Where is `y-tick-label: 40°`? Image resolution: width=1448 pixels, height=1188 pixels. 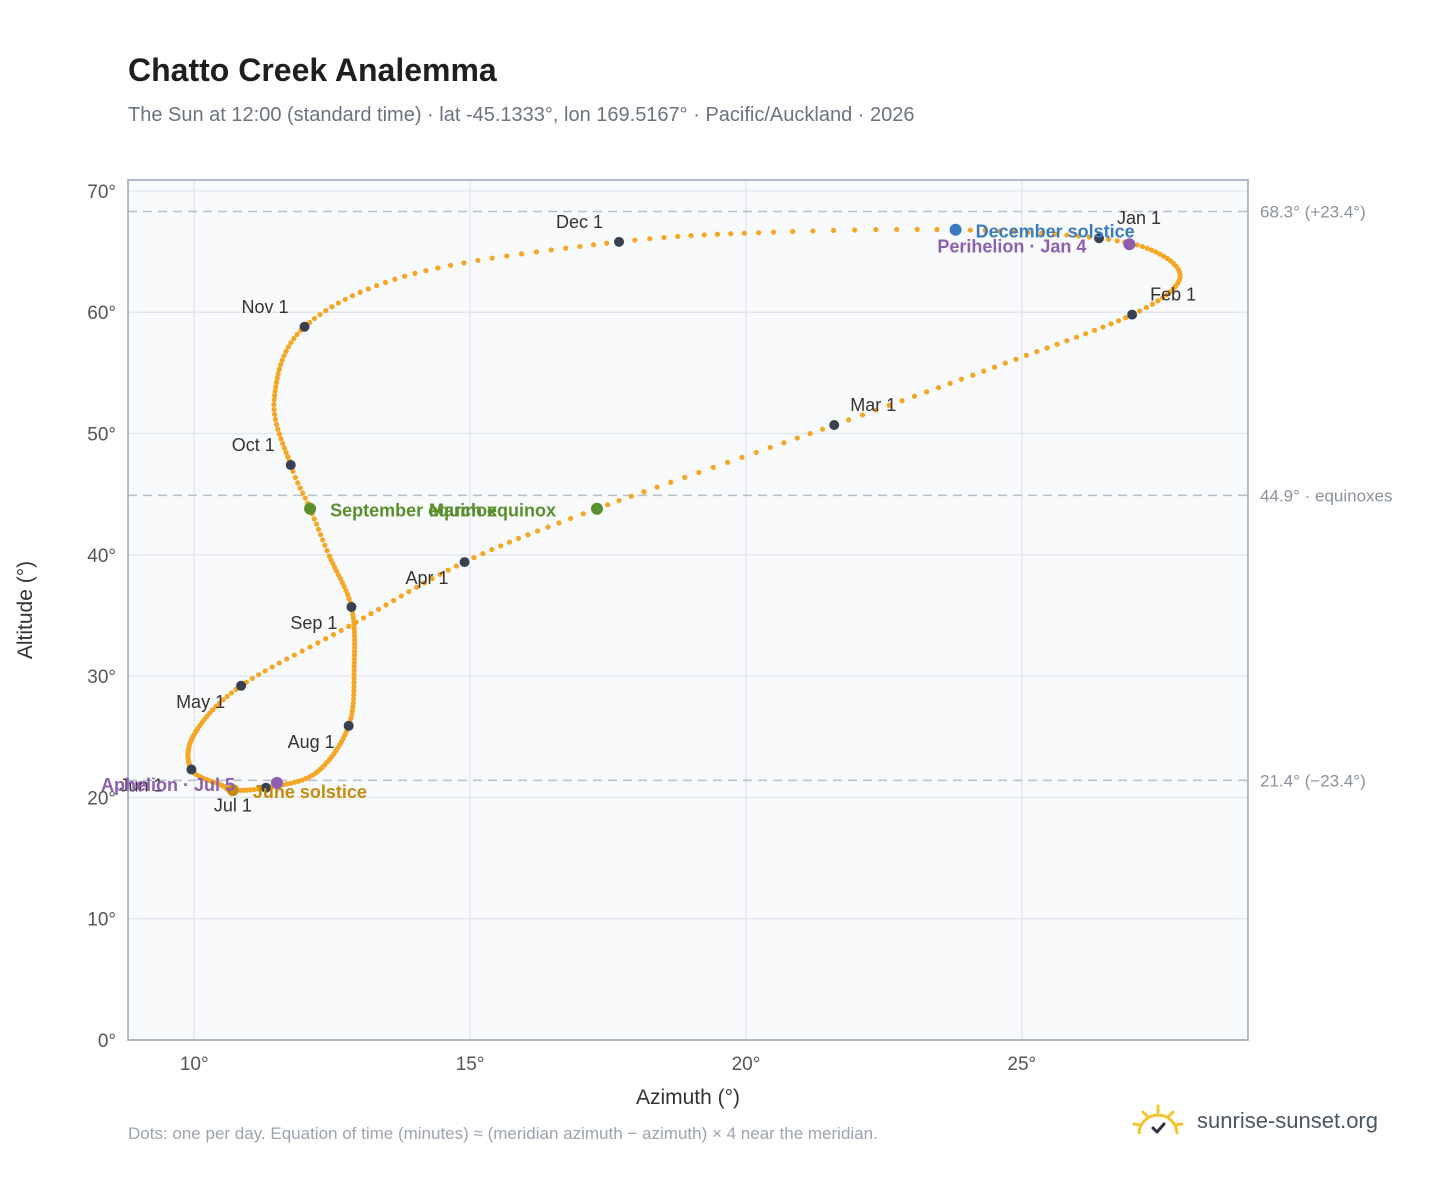 y-tick-label: 40° is located at coordinates (101, 556).